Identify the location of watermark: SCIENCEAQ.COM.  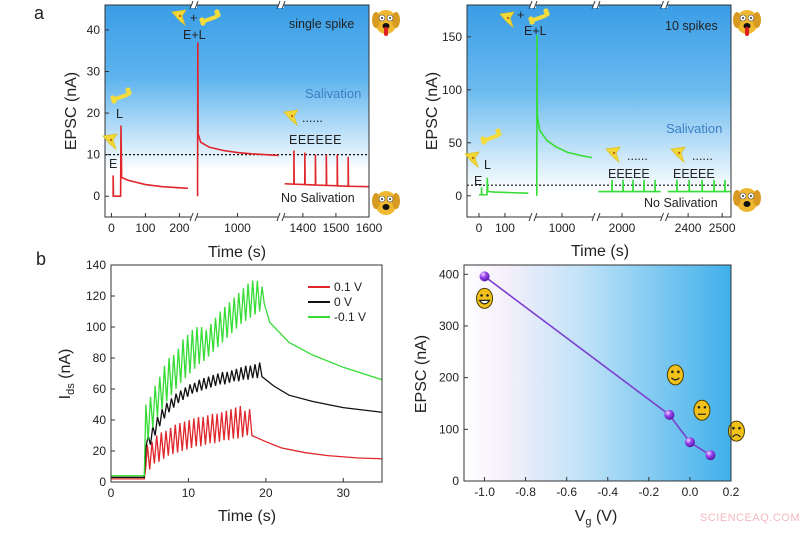
(750, 518).